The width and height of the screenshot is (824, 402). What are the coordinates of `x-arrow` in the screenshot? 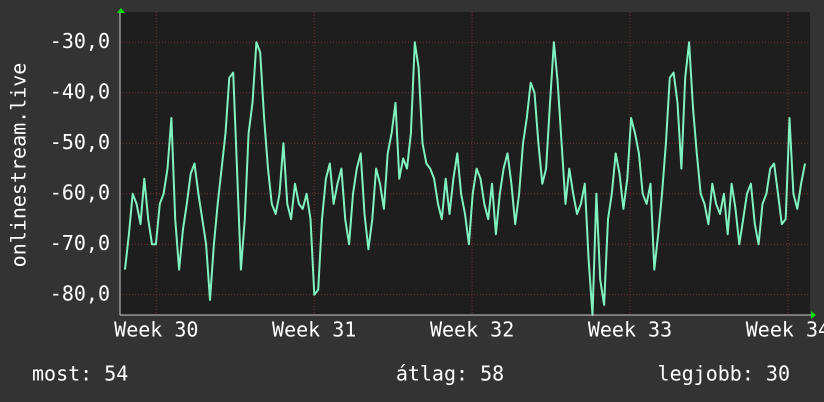 It's located at (813, 315).